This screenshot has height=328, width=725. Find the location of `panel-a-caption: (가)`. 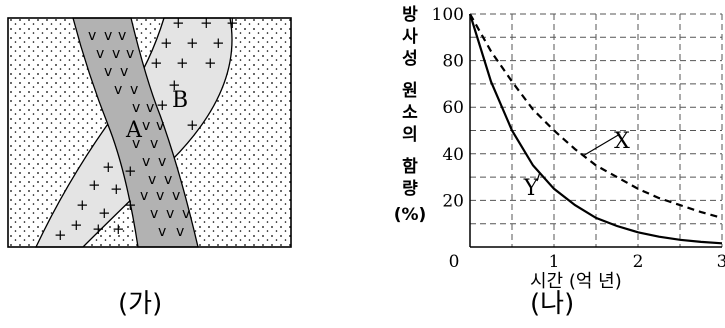

panel-a-caption: (가) is located at coordinates (140, 304).